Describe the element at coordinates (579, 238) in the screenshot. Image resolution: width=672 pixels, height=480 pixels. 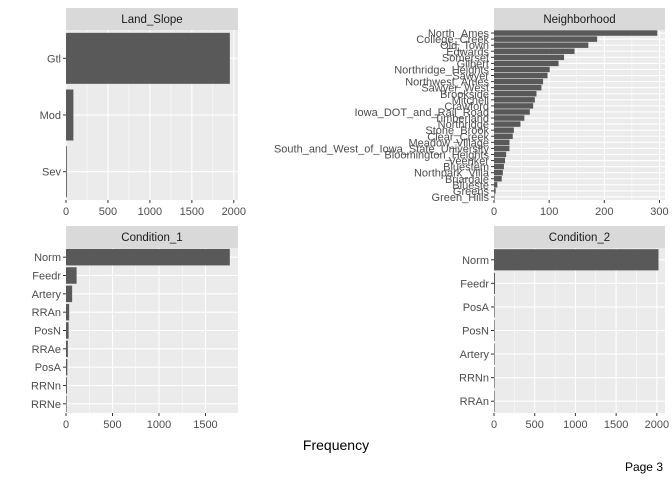
I see `facet-title: Condition_2` at that location.